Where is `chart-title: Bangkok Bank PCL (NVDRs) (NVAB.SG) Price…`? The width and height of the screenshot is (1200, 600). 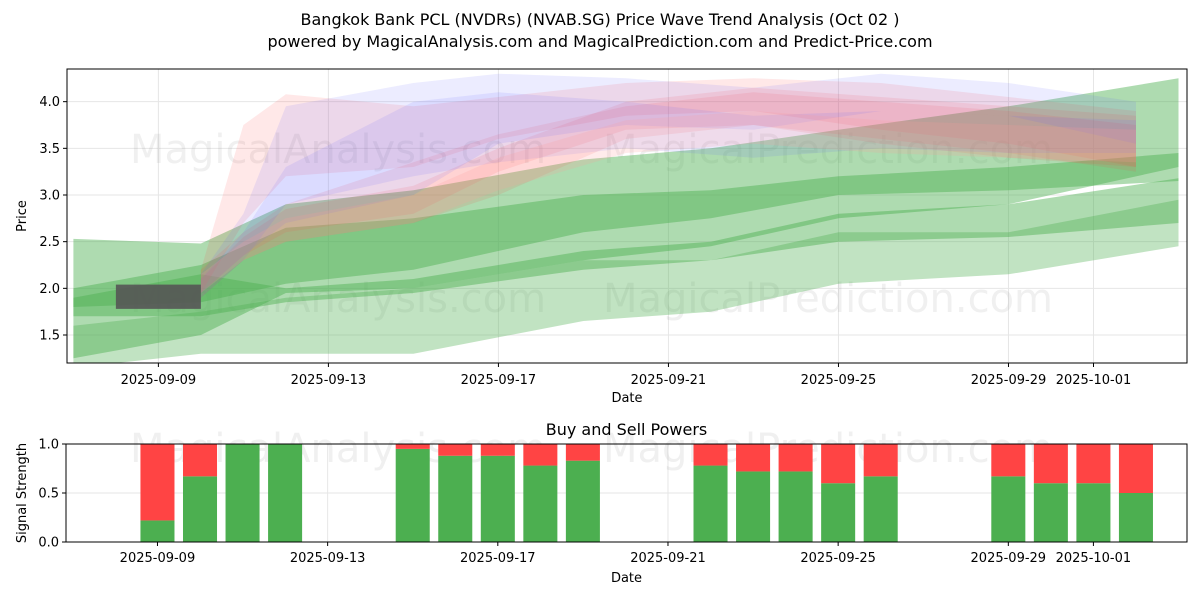 chart-title: Bangkok Bank PCL (NVDRs) (NVAB.SG) Price… is located at coordinates (600, 19).